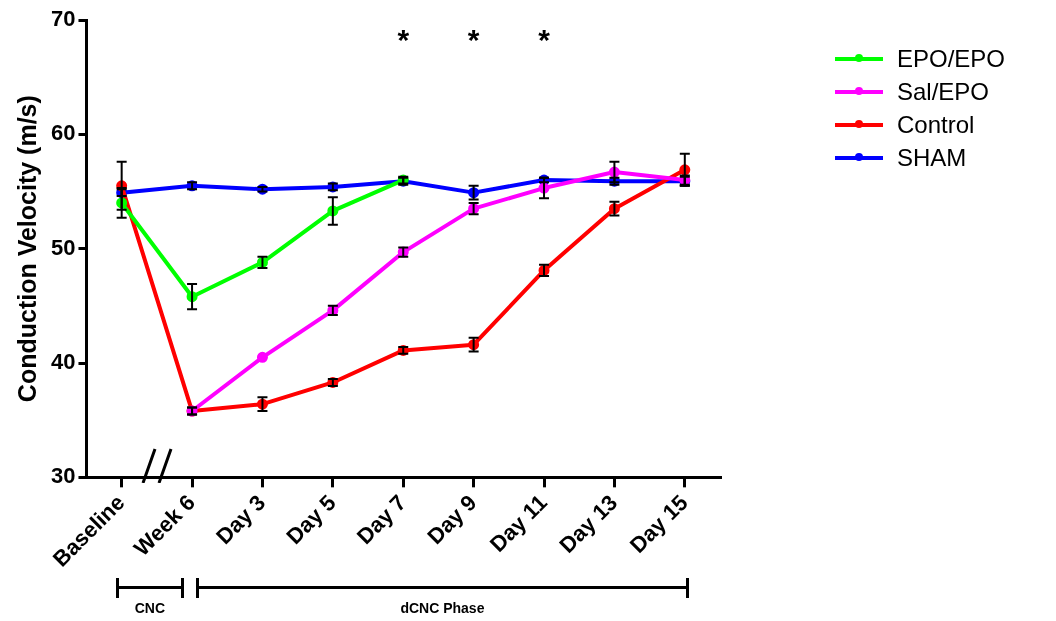 Image resolution: width=1056 pixels, height=621 pixels. What do you see at coordinates (588, 523) in the screenshot?
I see `x-tick-label: Day 13` at bounding box center [588, 523].